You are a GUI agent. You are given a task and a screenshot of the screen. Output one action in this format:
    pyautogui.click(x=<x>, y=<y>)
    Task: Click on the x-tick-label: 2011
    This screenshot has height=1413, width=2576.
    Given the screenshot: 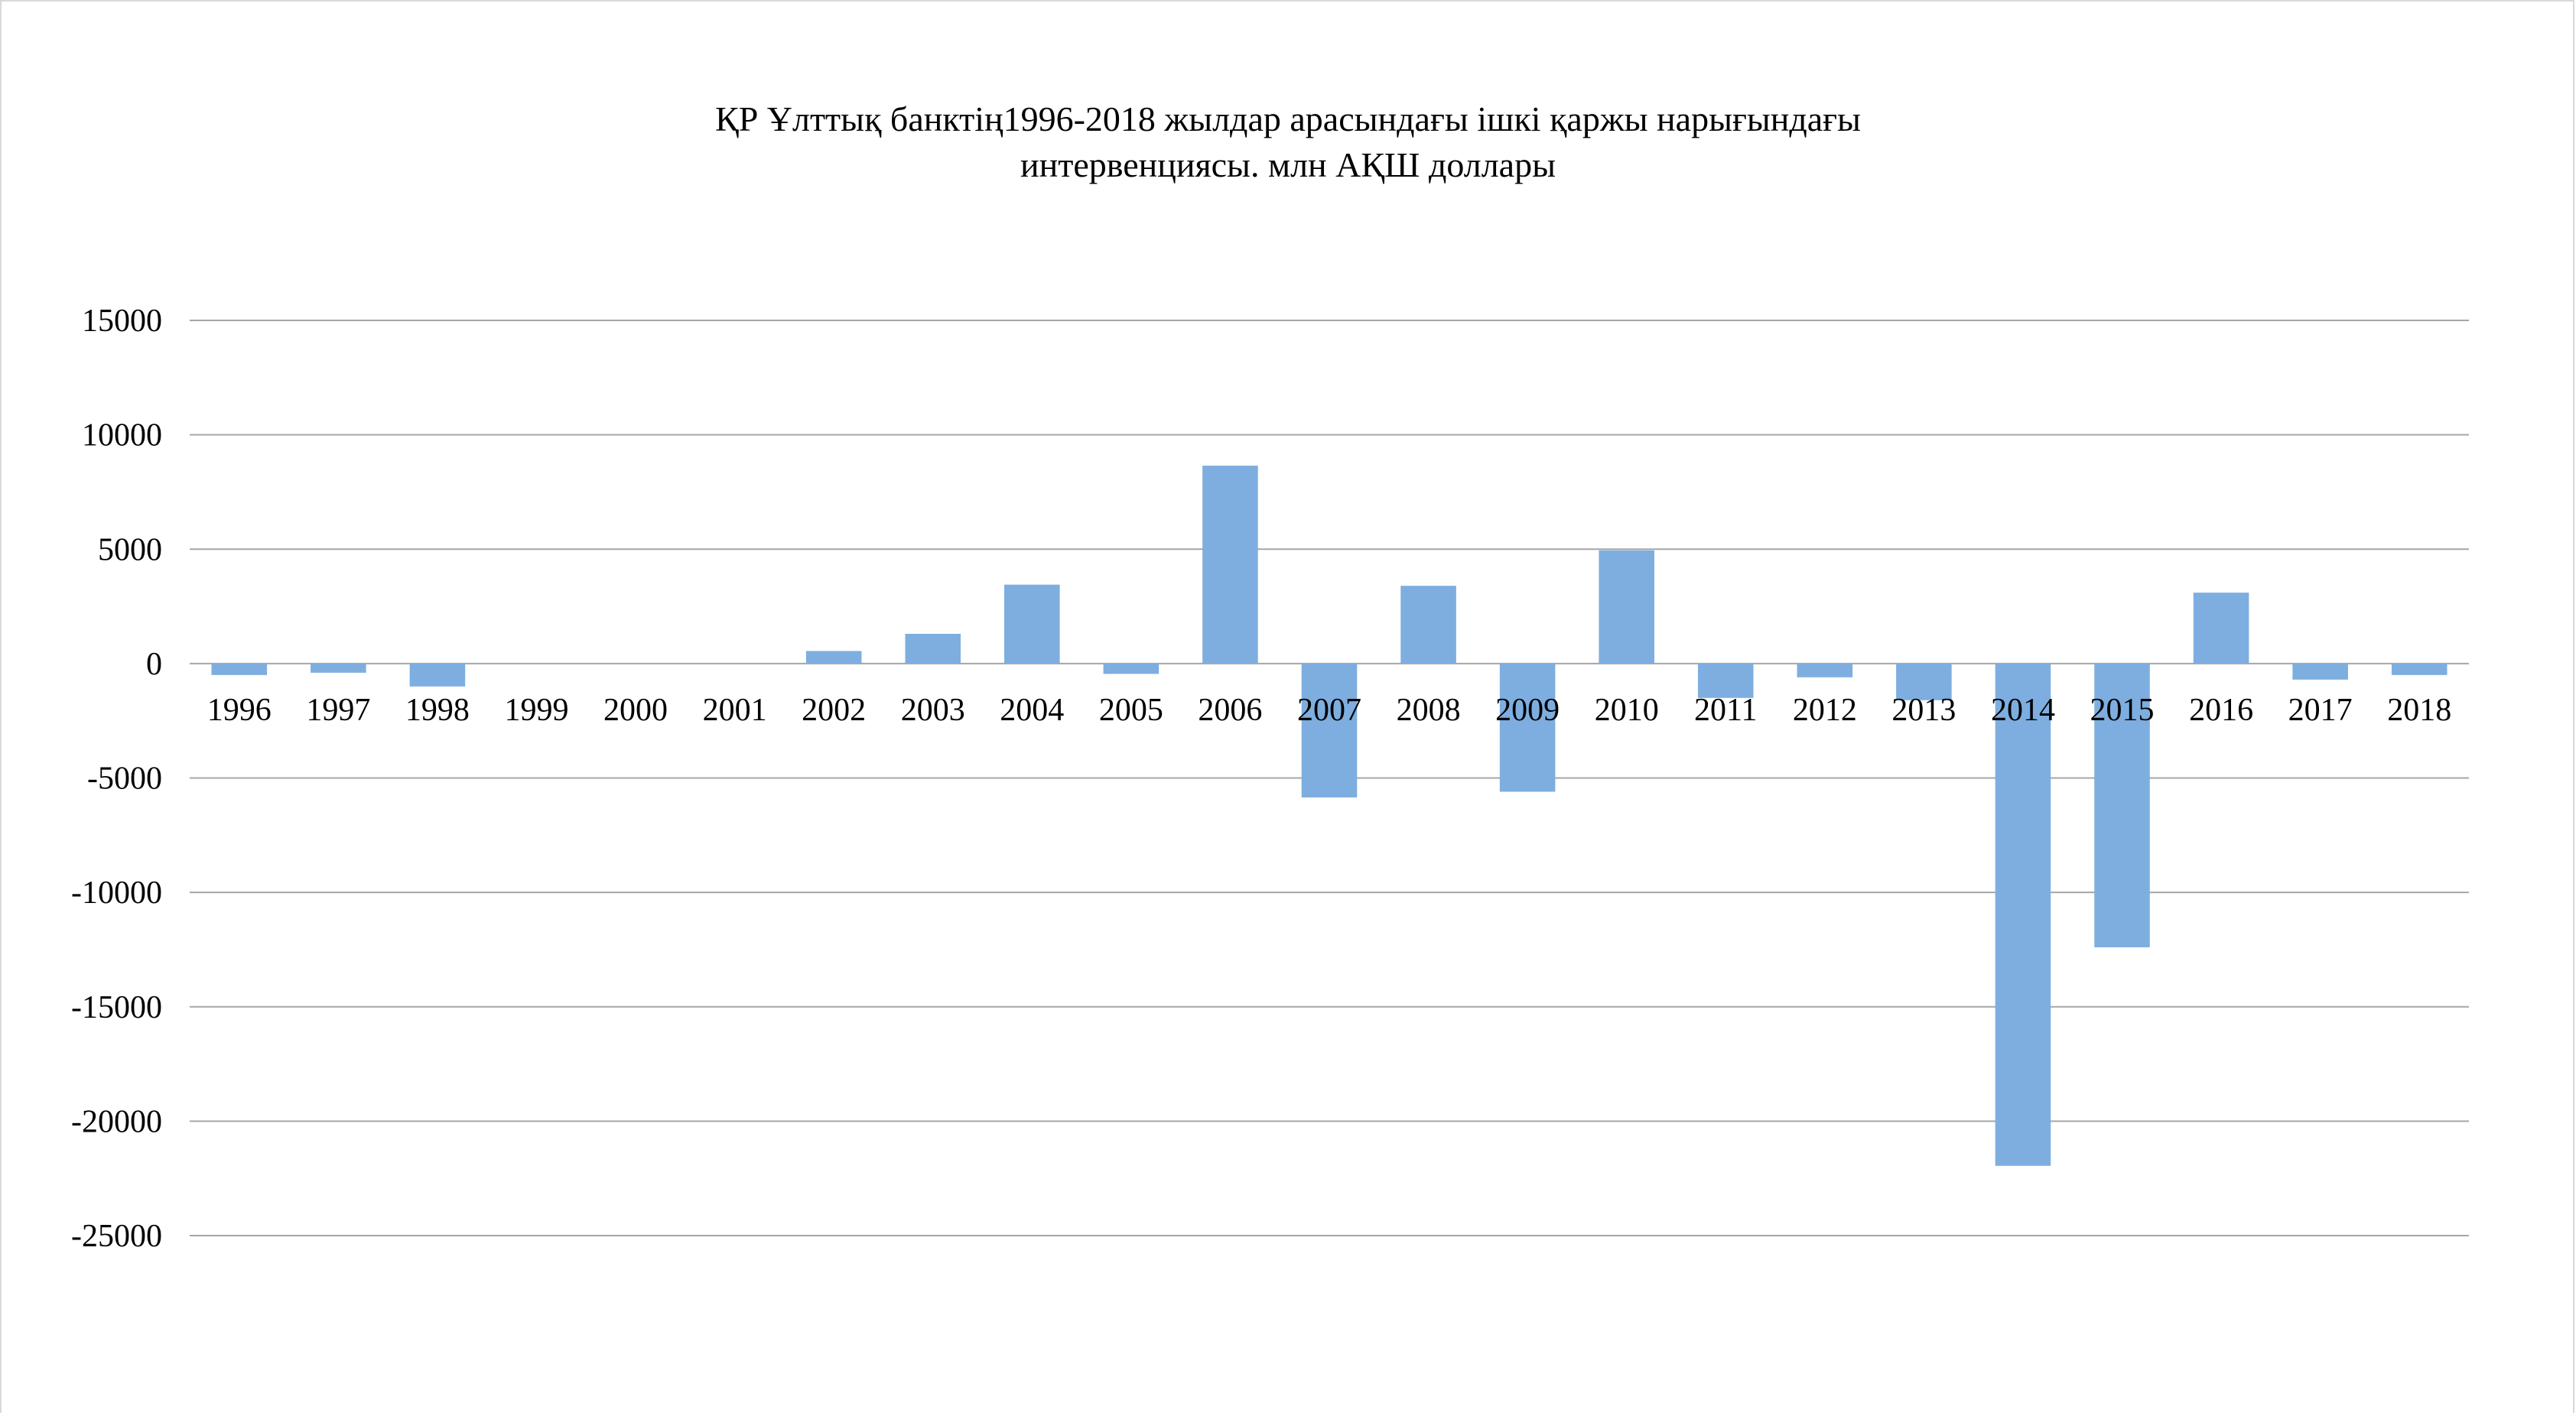 What is the action you would take?
    pyautogui.click(x=1725, y=710)
    